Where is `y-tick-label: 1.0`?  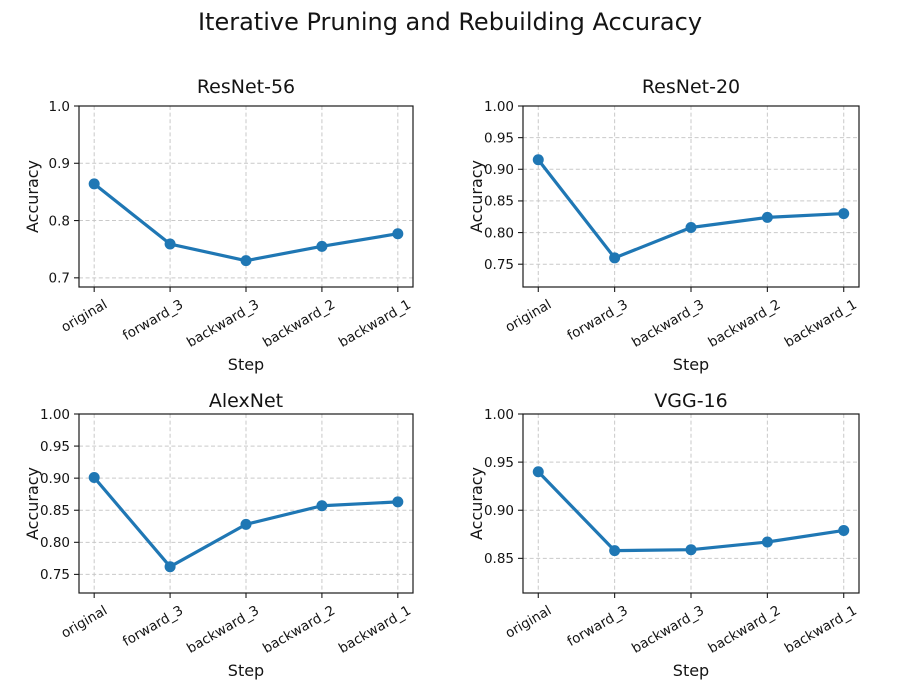
y-tick-label: 1.0 is located at coordinates (59, 107).